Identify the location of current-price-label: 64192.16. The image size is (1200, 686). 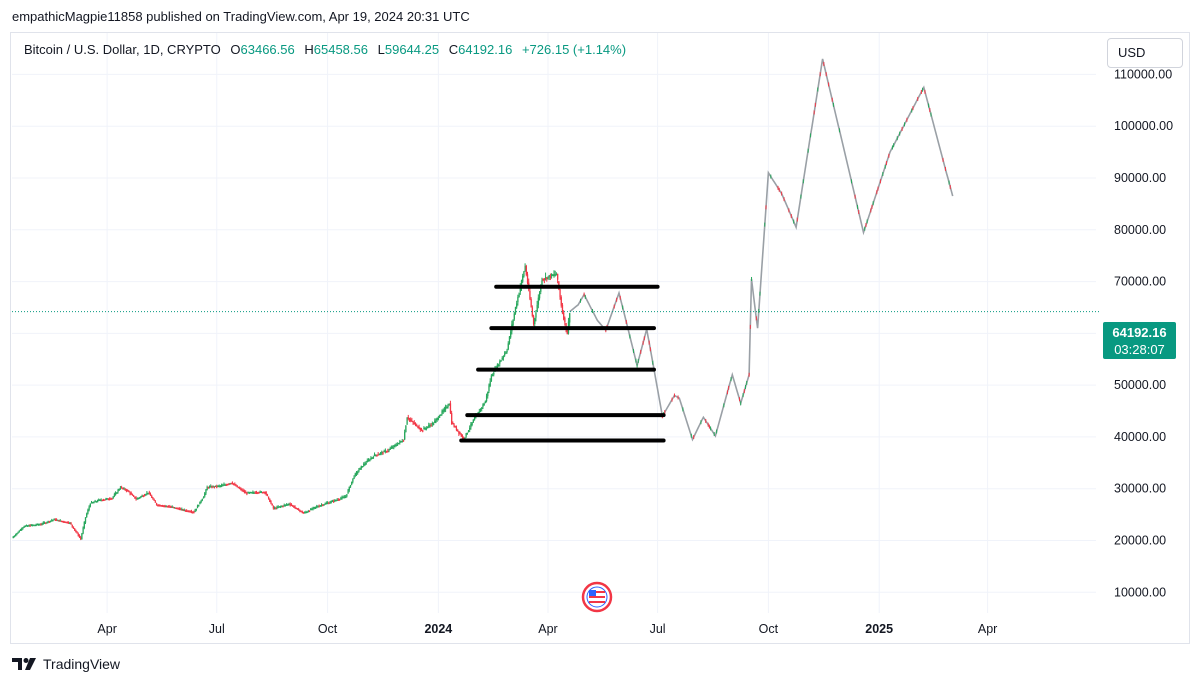
(1139, 332).